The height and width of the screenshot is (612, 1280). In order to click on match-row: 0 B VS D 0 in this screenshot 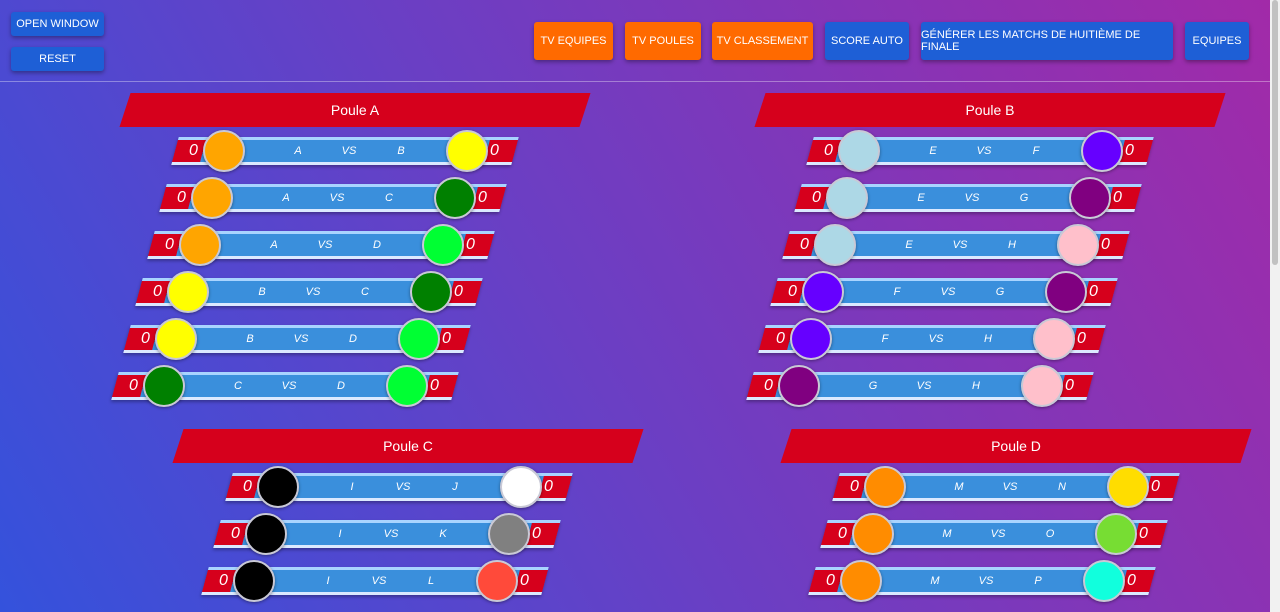, I will do `click(297, 339)`.